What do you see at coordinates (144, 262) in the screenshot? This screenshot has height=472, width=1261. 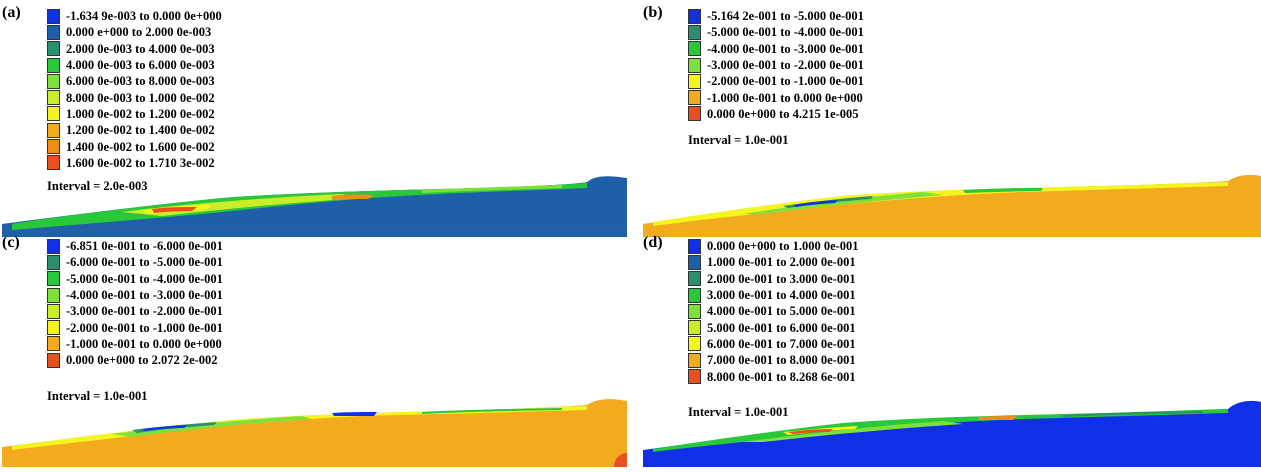 I see `legend-label: -6.000 0e-001 to -5.000 0e-001` at bounding box center [144, 262].